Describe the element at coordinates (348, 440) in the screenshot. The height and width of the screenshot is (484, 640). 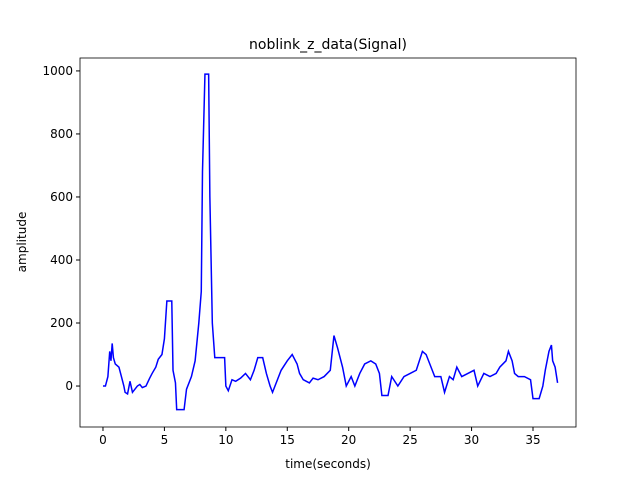
I see `x-tick-label: 20` at that location.